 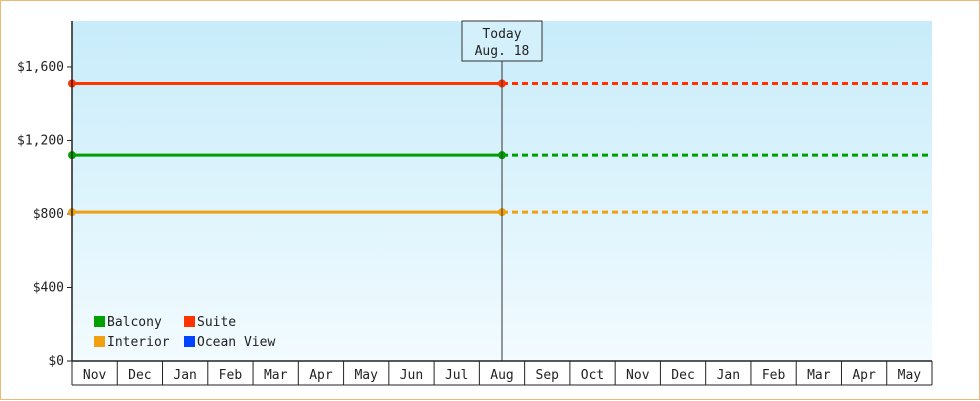 I want to click on today-label-date: Aug. 18, so click(x=502, y=51).